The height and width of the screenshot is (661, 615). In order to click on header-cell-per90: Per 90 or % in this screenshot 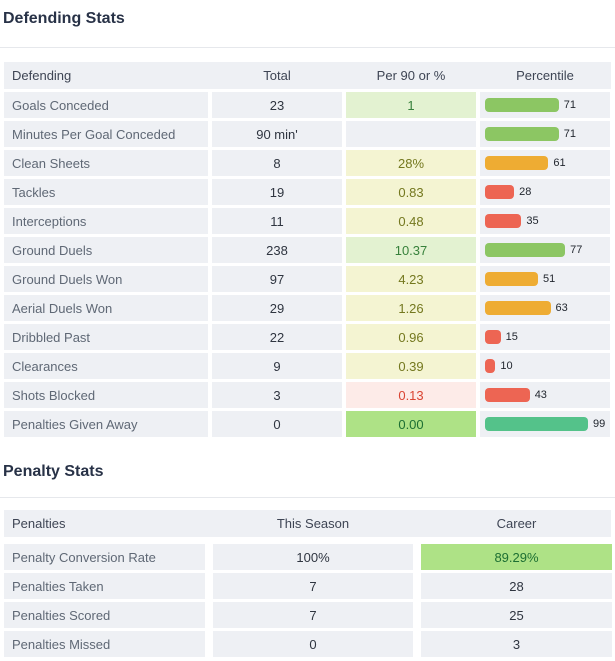, I will do `click(411, 75)`.